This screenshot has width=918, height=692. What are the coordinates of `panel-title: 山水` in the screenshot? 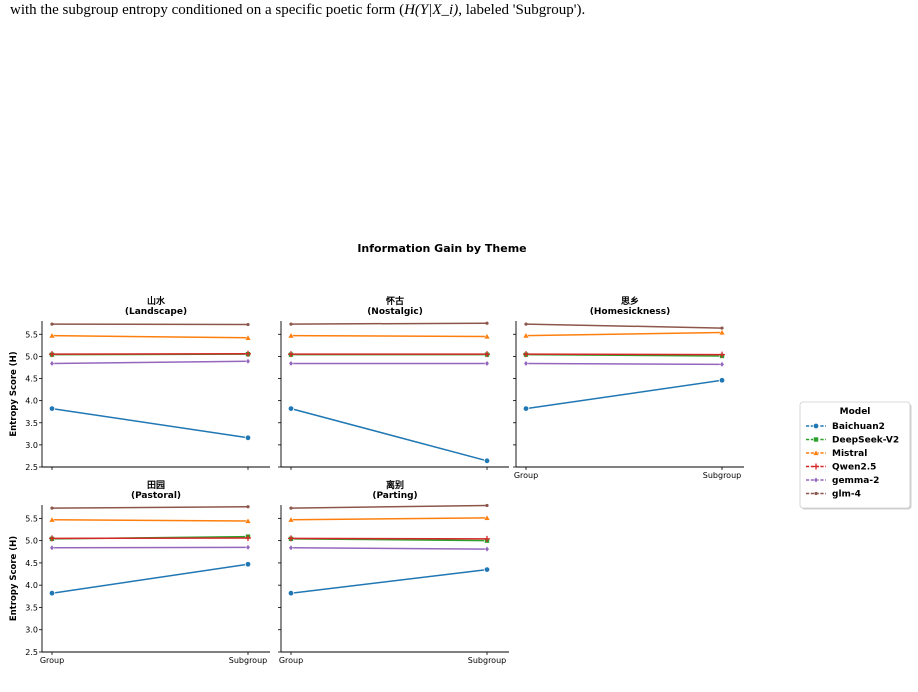 It's located at (156, 301).